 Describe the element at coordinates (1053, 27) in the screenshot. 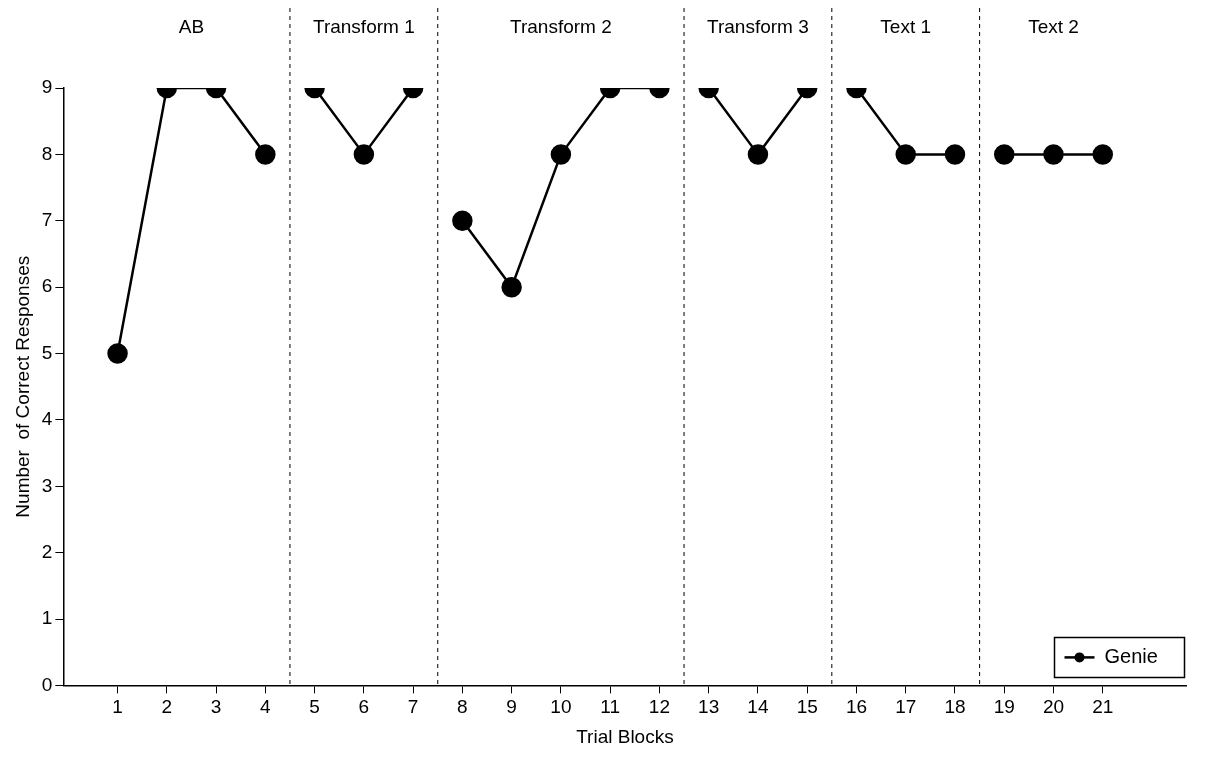

I see `text: Text 2` at that location.